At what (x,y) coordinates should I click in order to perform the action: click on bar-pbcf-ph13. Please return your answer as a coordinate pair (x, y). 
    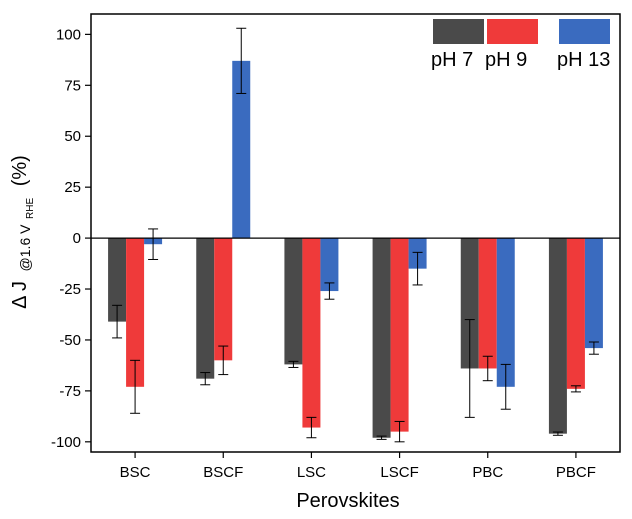
    Looking at the image, I should click on (594, 293).